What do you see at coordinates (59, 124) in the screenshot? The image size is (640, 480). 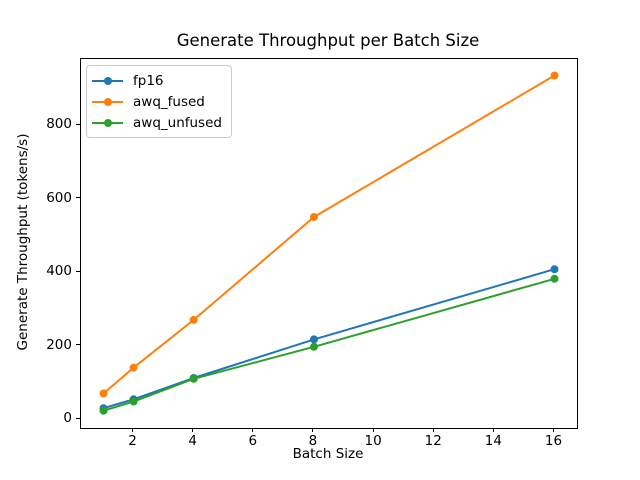 I see `y-tick-label: 800` at bounding box center [59, 124].